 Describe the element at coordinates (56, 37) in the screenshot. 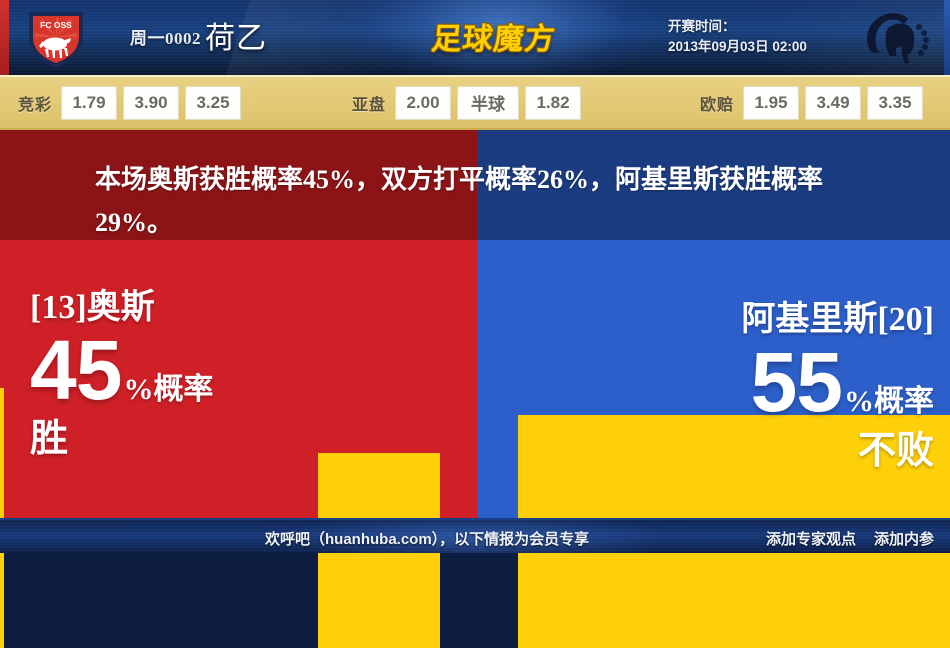

I see `shield-crest-icon: FC OSS` at that location.